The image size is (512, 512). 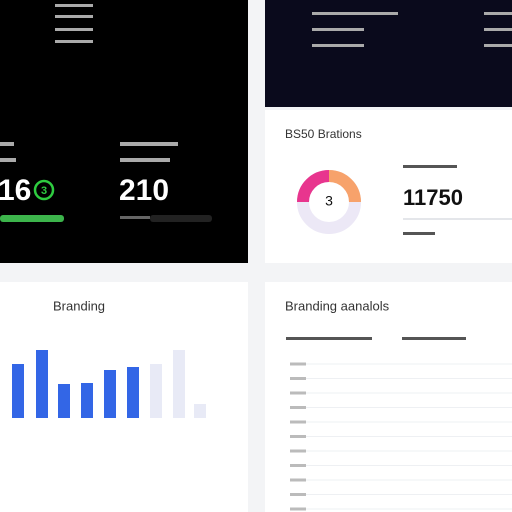 What do you see at coordinates (181, 218) in the screenshot?
I see `progress-track` at bounding box center [181, 218].